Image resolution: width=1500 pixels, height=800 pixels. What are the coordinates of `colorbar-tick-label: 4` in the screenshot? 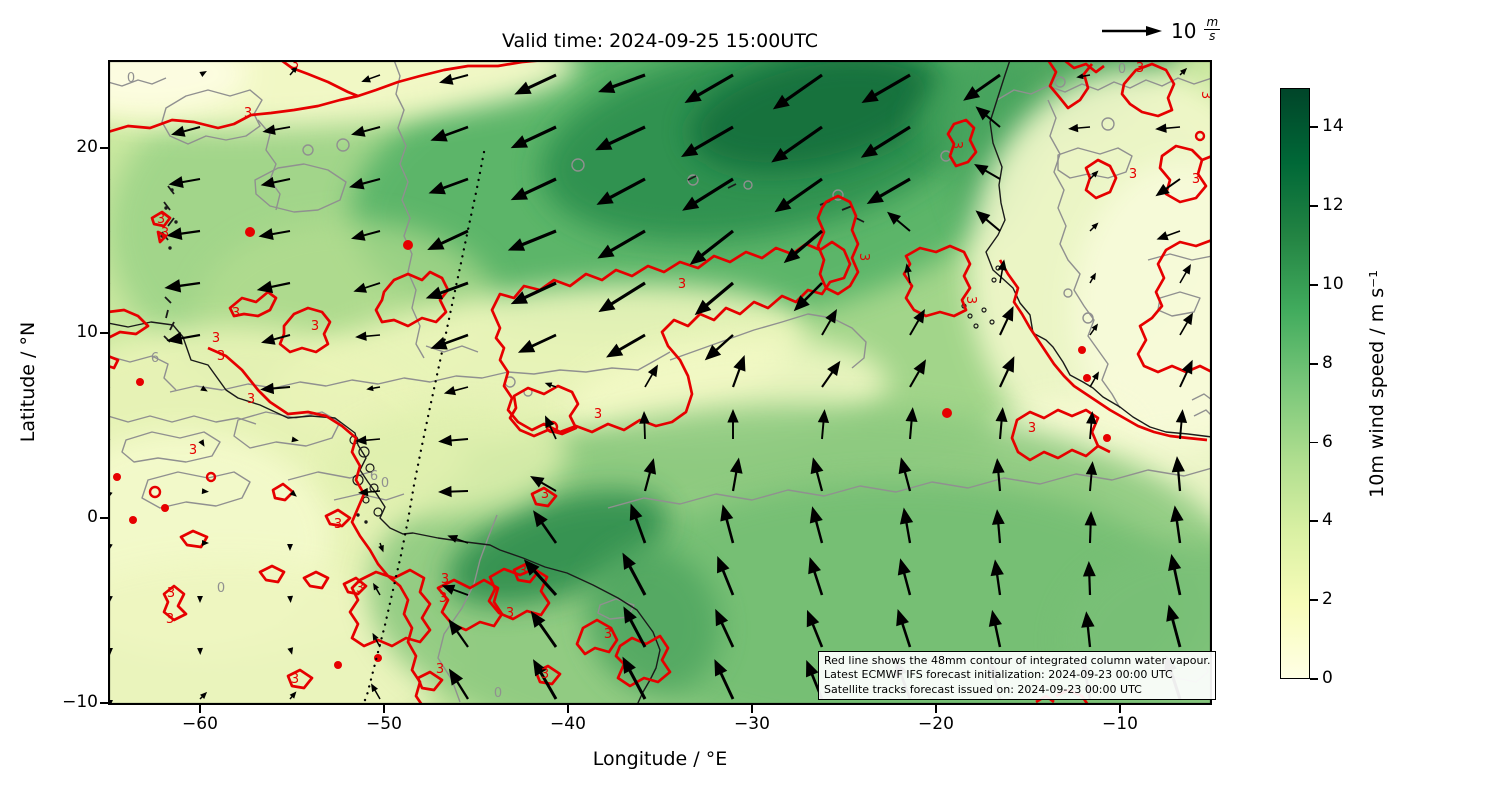 It's located at (1327, 520).